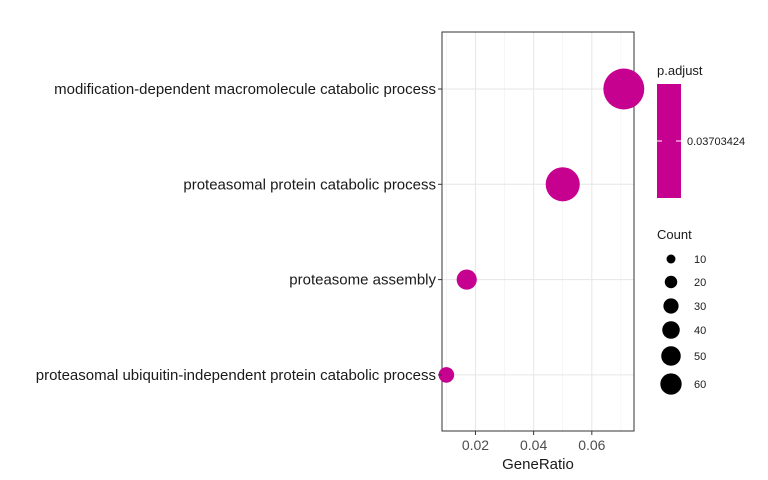 The height and width of the screenshot is (480, 768). Describe the element at coordinates (700, 307) in the screenshot. I see `size-legend-label: 30` at that location.